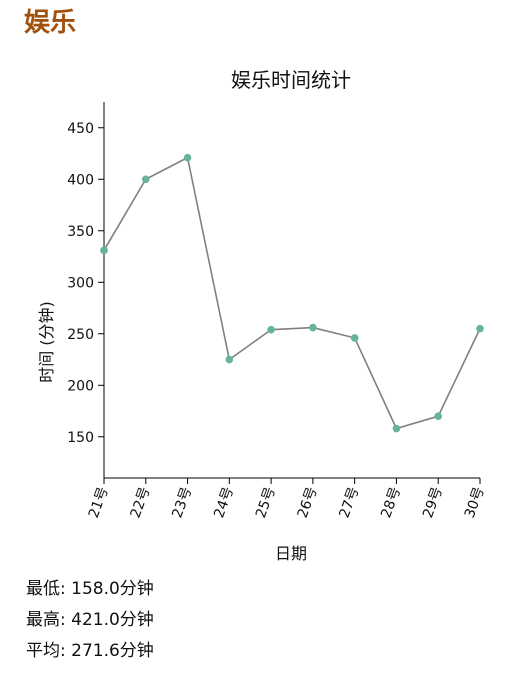 This screenshot has height=678, width=518. Describe the element at coordinates (291, 80) in the screenshot. I see `chart-title: 娱乐时间统计` at that location.